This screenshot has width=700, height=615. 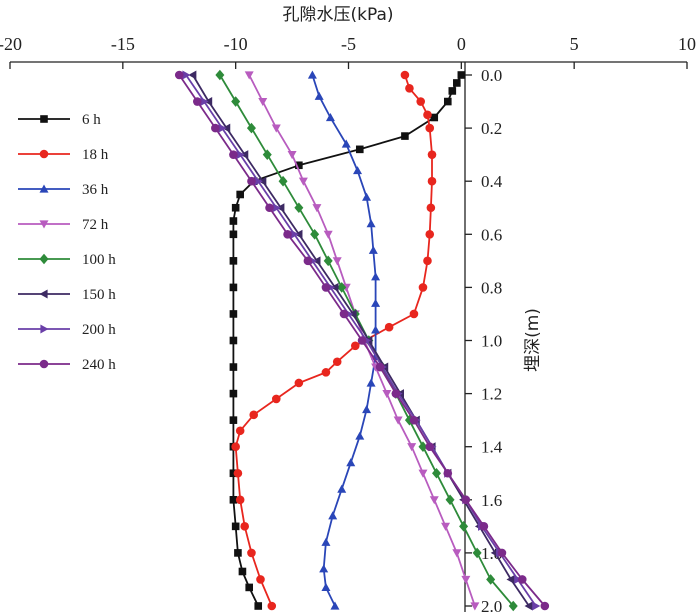 I want to click on y-axis: 0.00.20.40.60.81.01.21.41.61.82.0, so click(x=483, y=338).